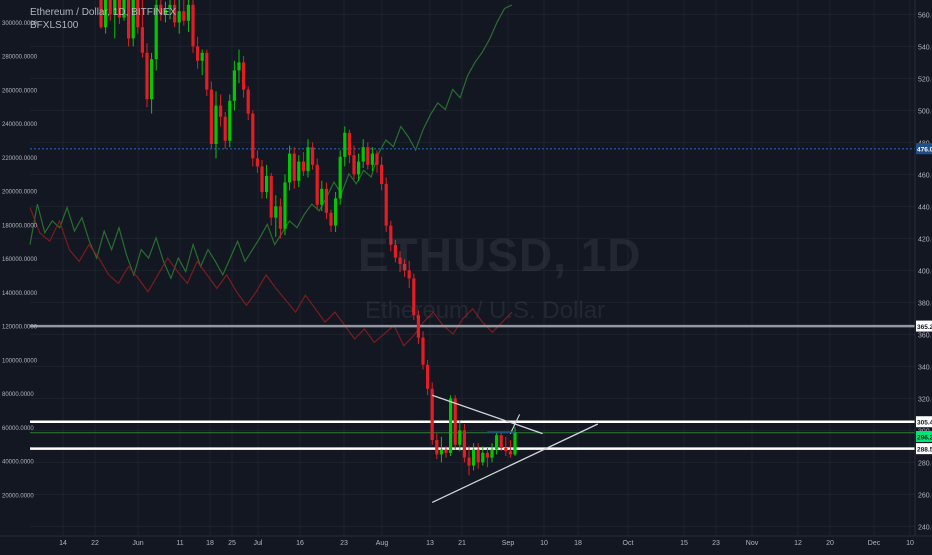 Image resolution: width=932 pixels, height=555 pixels. I want to click on price-tag-current: 296.20, so click(924, 436).